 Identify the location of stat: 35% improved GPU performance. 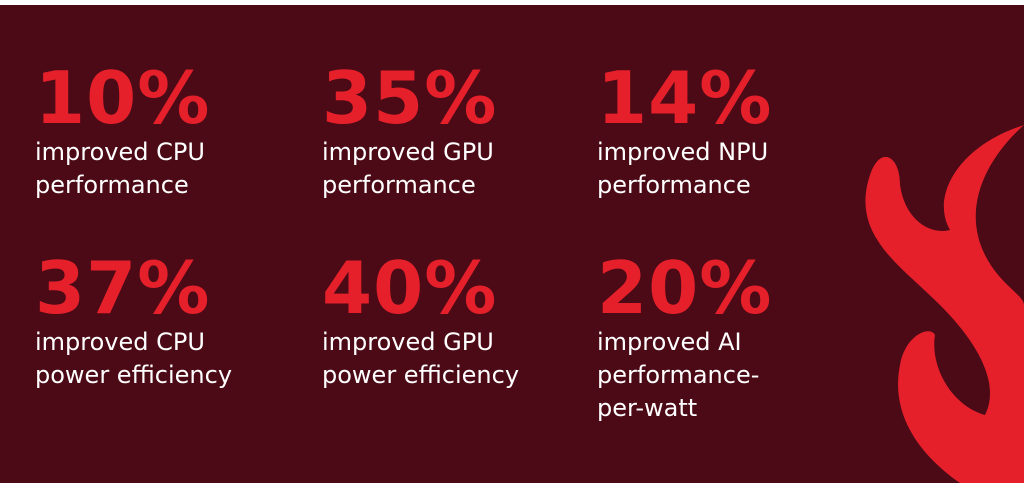
(462, 131).